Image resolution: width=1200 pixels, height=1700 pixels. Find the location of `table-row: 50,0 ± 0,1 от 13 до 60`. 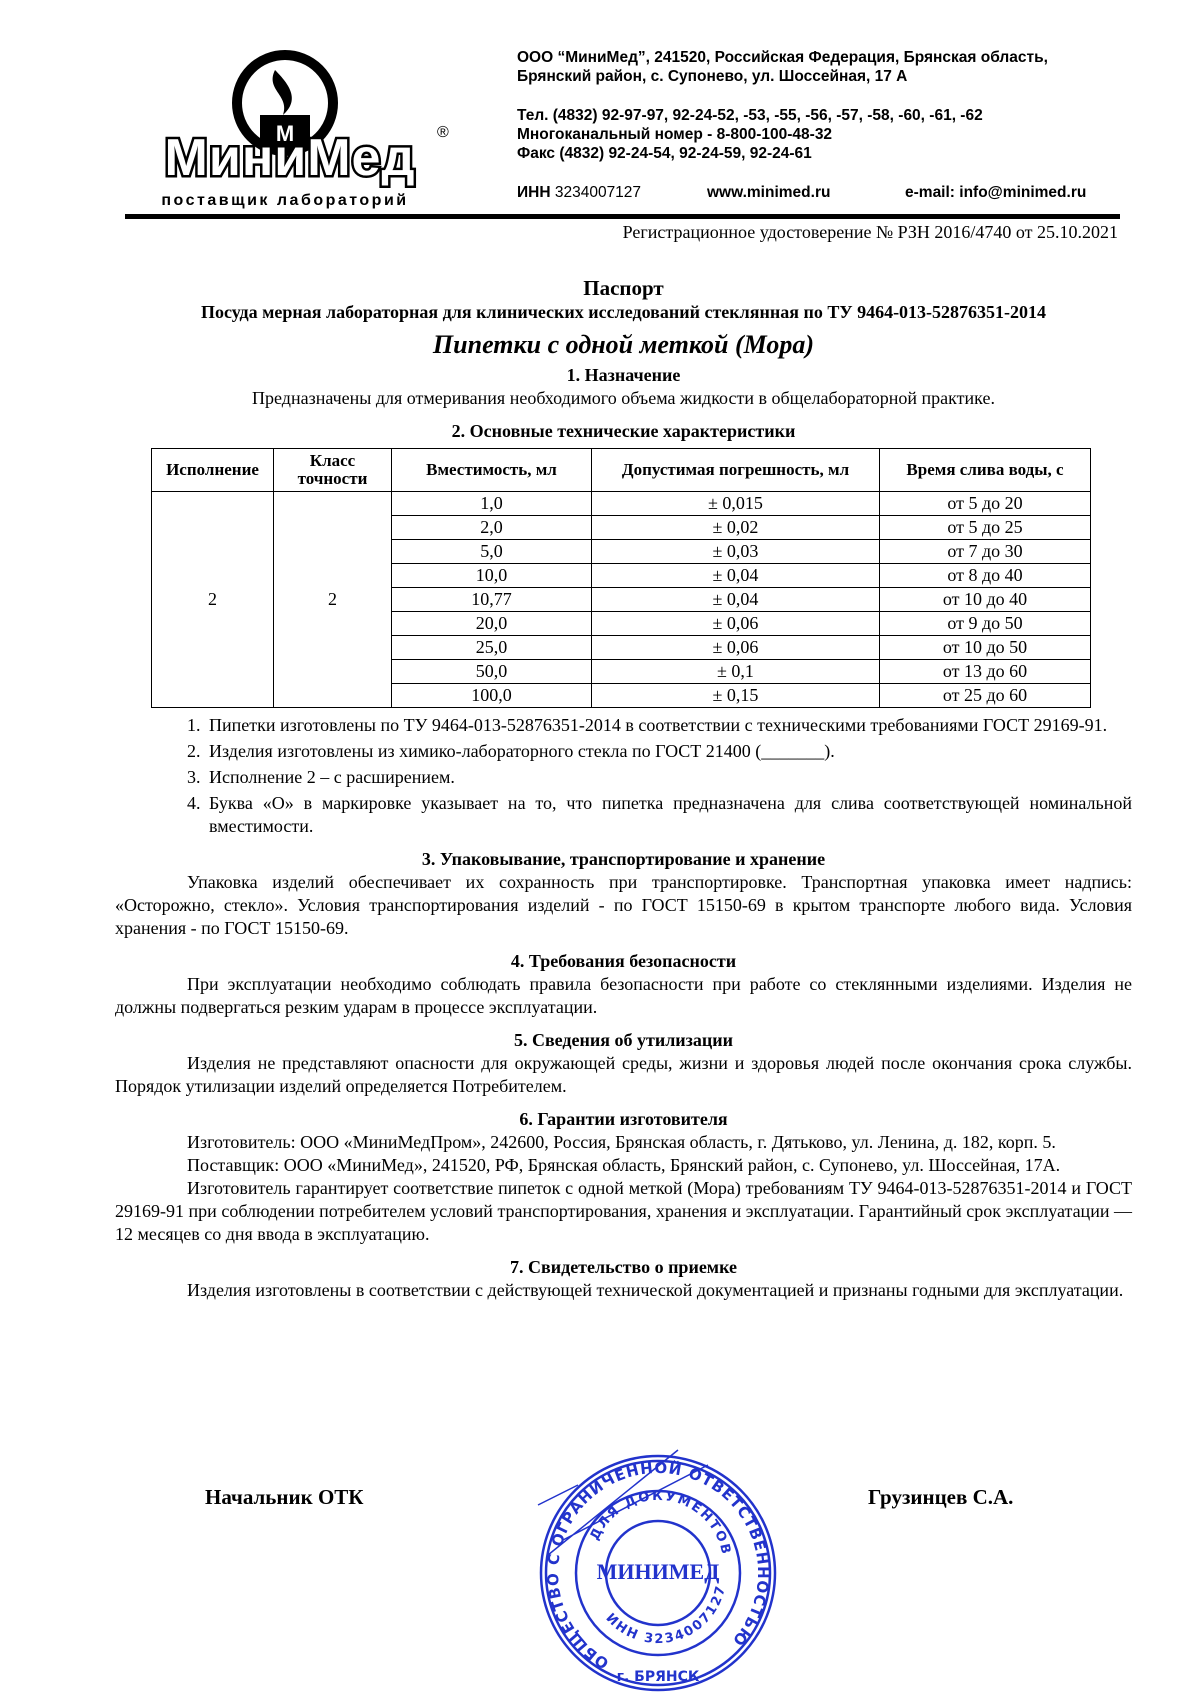

table-row: 50,0 ± 0,1 от 13 до 60 is located at coordinates (621, 671).